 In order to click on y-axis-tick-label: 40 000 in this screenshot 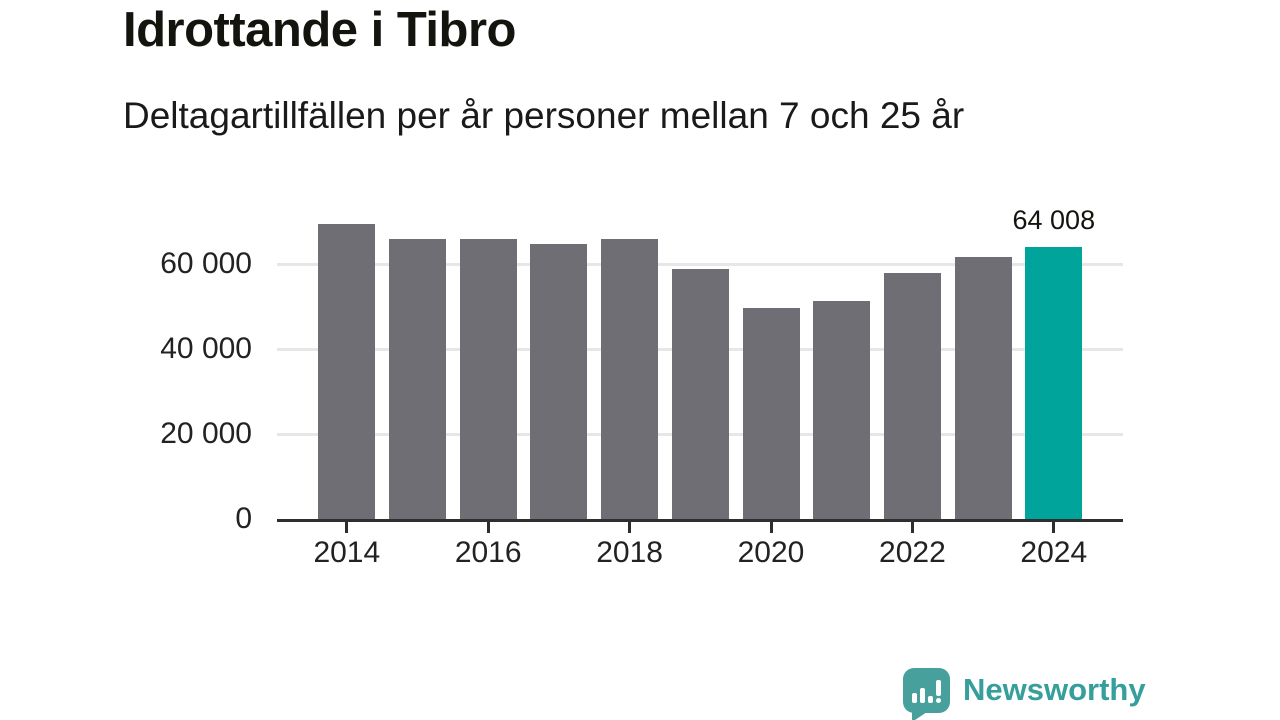, I will do `click(206, 348)`.